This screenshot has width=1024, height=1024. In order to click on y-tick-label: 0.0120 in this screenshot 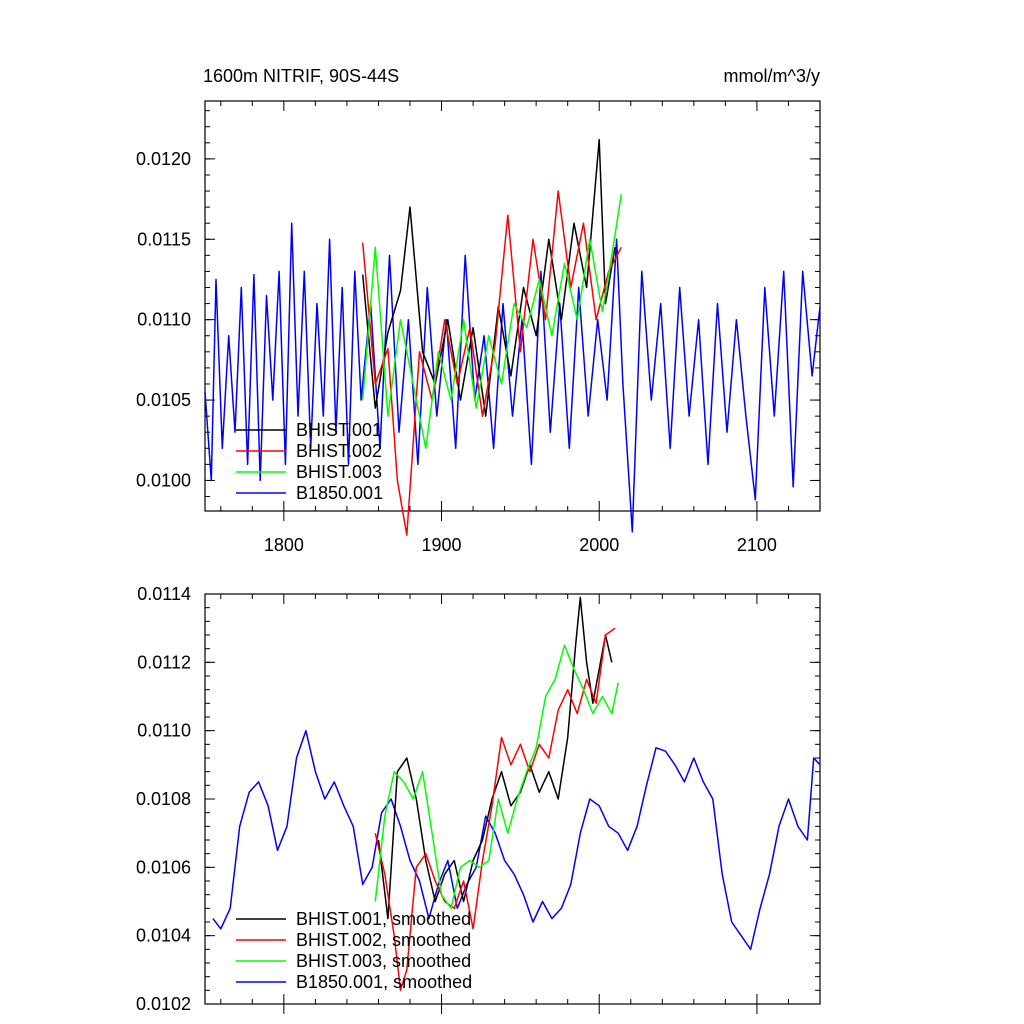, I will do `click(163, 159)`.